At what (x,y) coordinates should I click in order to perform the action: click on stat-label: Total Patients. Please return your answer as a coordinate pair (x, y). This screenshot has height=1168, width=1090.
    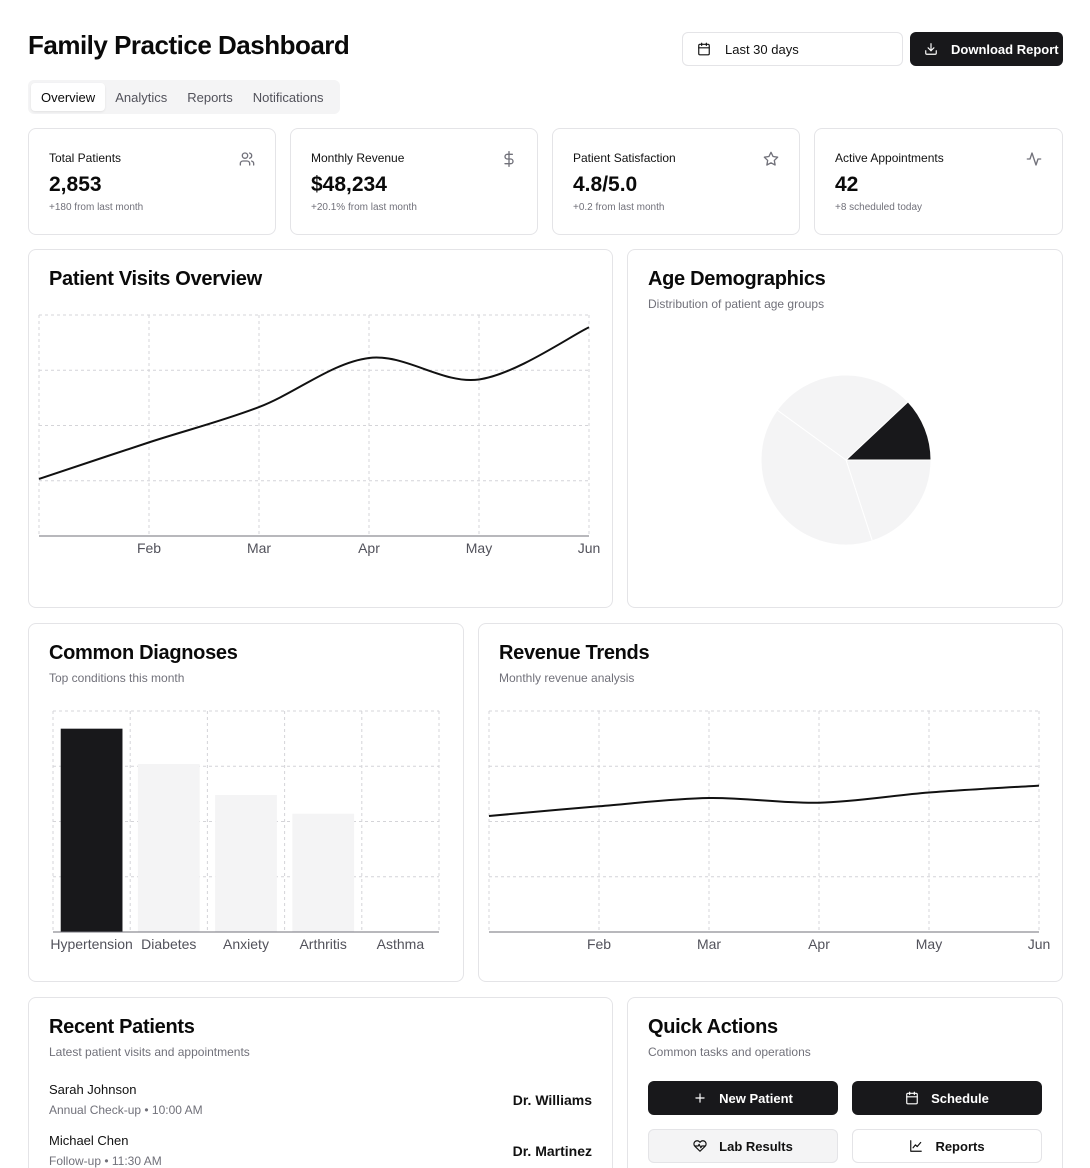
    Looking at the image, I should click on (85, 158).